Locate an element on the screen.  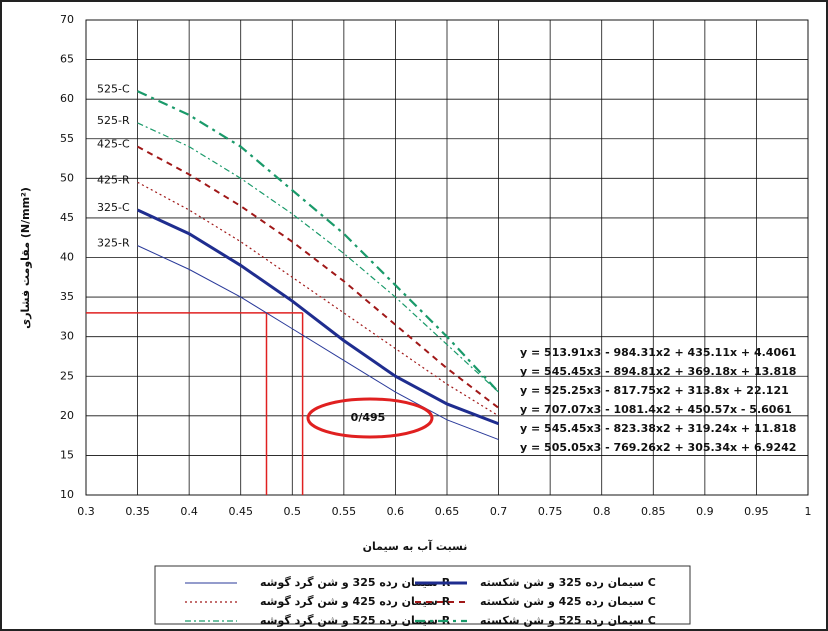
y-tick-label: 70 is located at coordinates (67, 19).